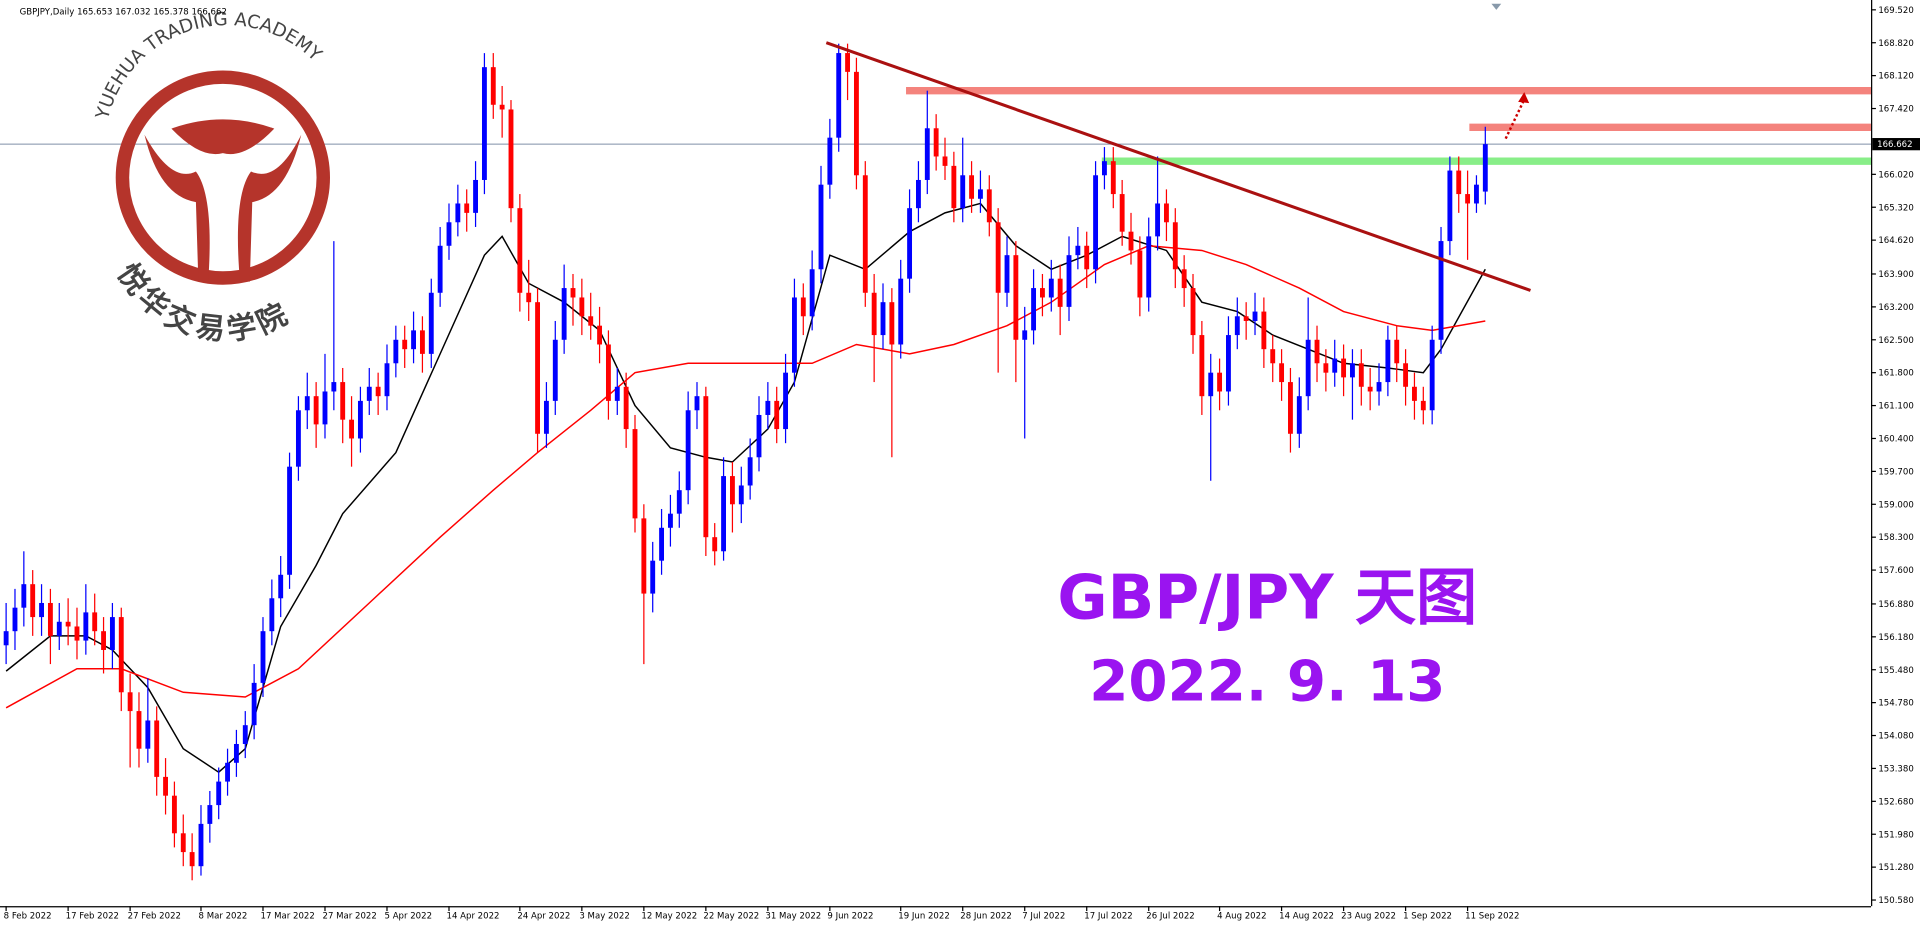  What do you see at coordinates (1895, 175) in the screenshot?
I see `y-tick-label: 166.020` at bounding box center [1895, 175].